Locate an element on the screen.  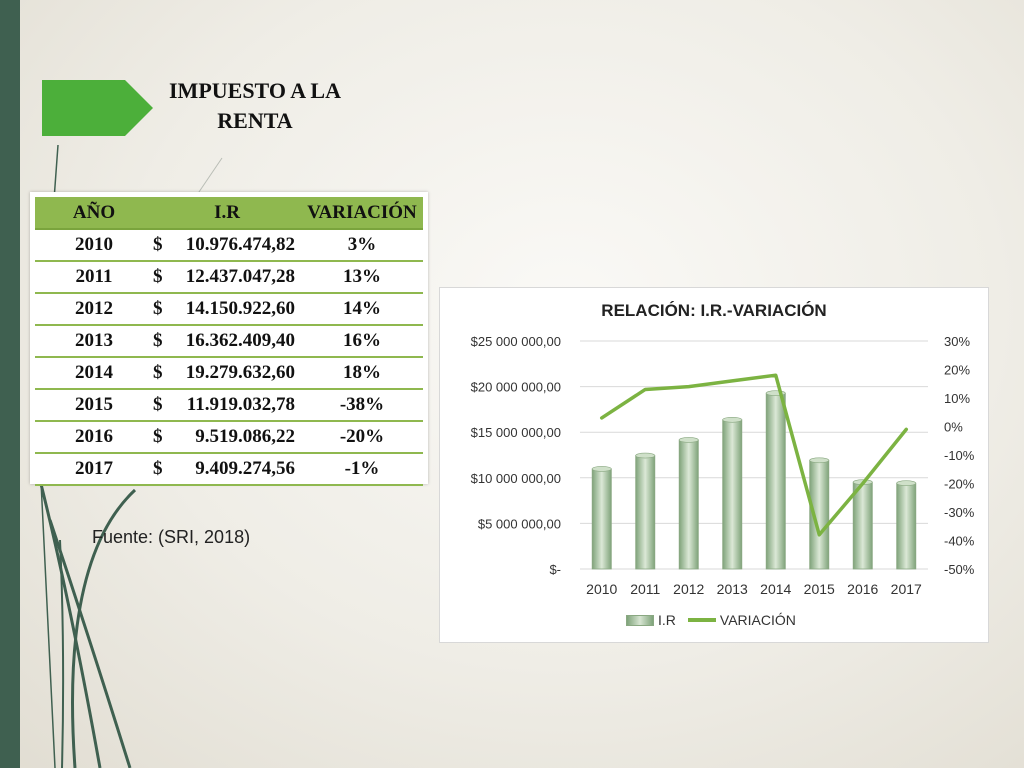
legend-line-swatch is located at coordinates (701, 620).